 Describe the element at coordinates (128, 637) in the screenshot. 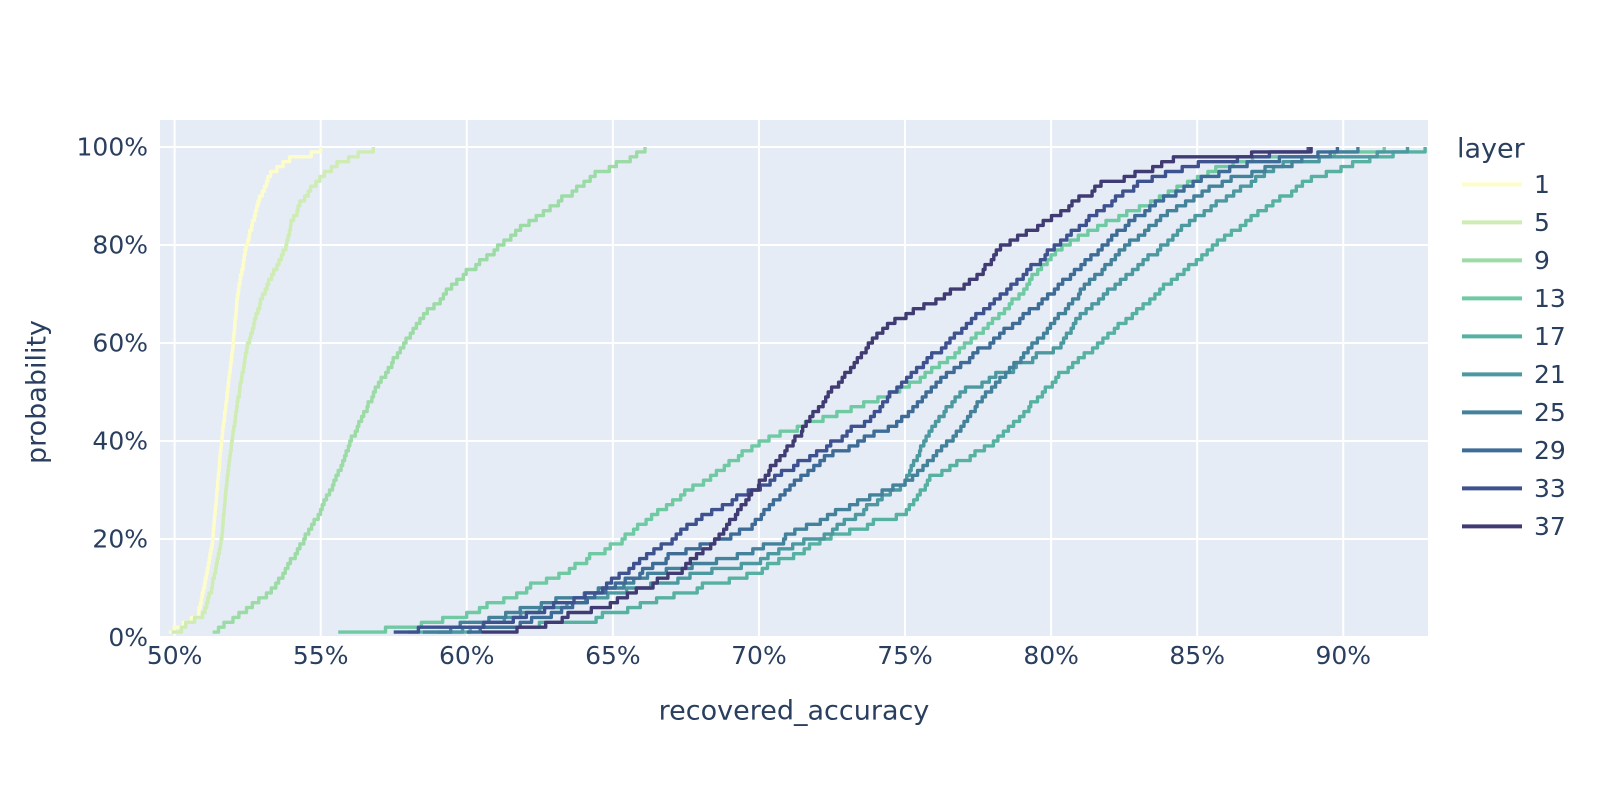

I see `y-tick-label: 0%` at that location.